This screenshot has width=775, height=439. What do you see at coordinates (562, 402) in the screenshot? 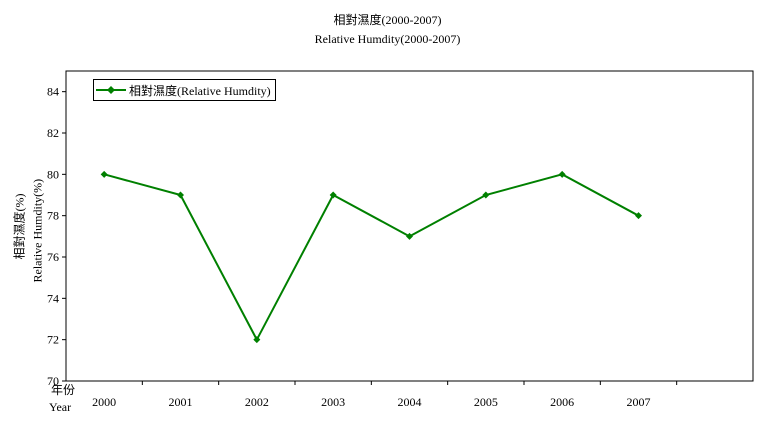
I see `x-tick-label: 2006` at bounding box center [562, 402].